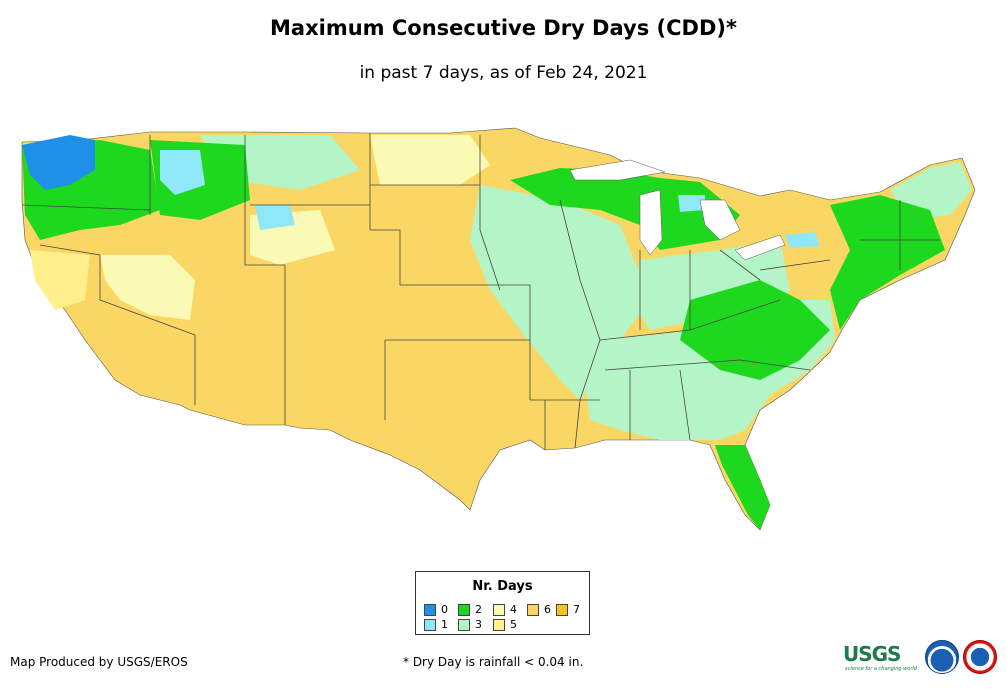 The image size is (1007, 691). Describe the element at coordinates (760, 247) in the screenshot. I see `lake-erie` at that location.